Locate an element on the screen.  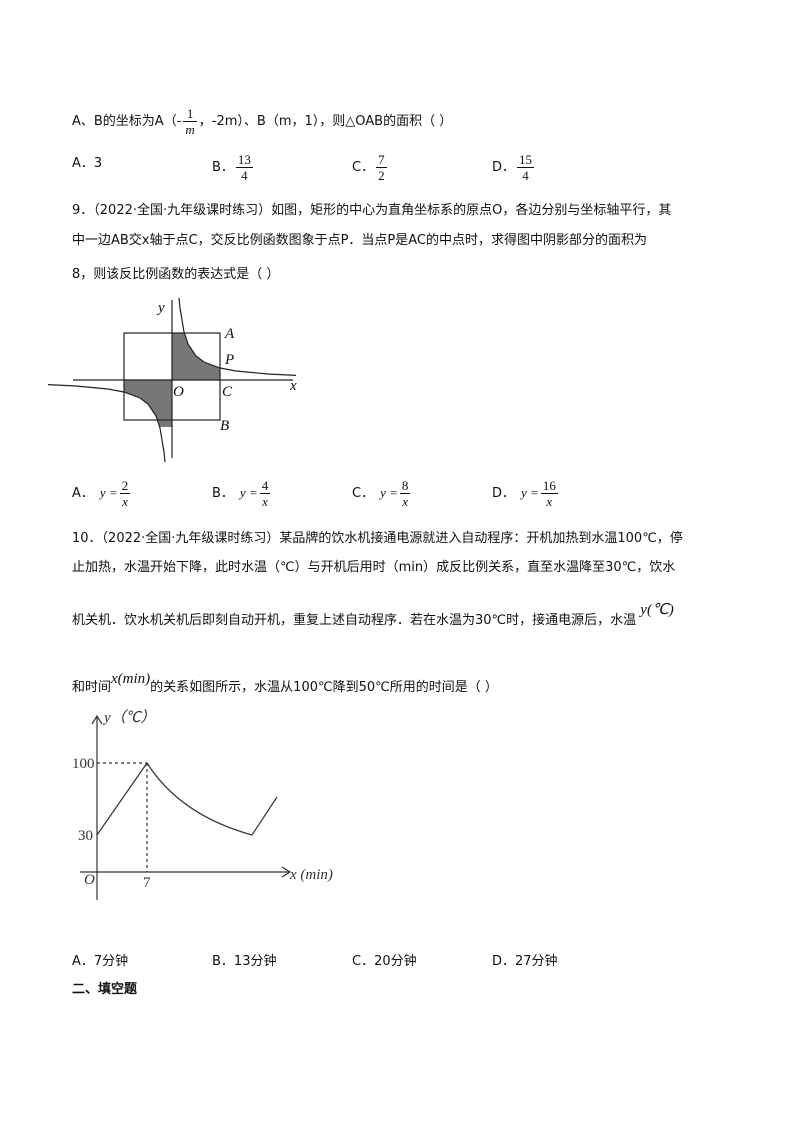
option: B． y = 4 x is located at coordinates (242, 493).